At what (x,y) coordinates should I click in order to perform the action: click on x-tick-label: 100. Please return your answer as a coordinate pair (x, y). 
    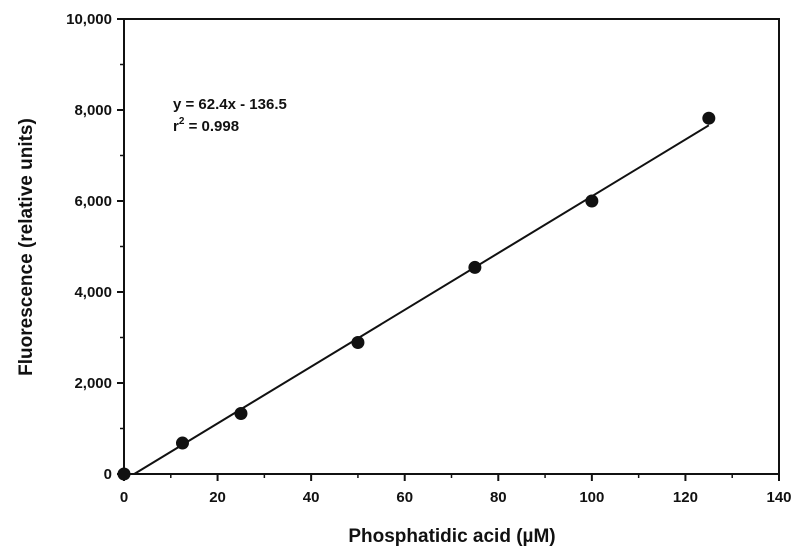
    Looking at the image, I should click on (591, 497).